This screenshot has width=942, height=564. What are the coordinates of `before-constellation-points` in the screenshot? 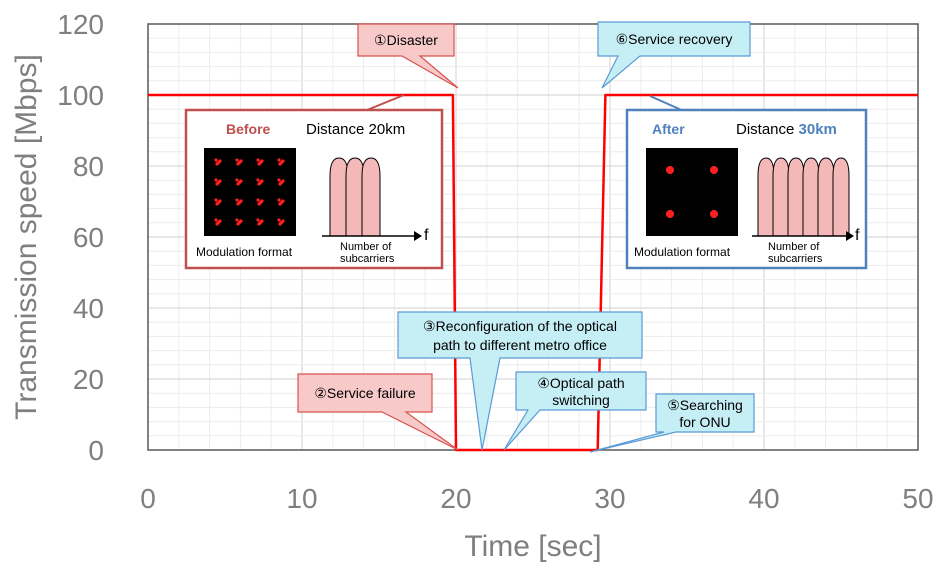 It's located at (249, 192).